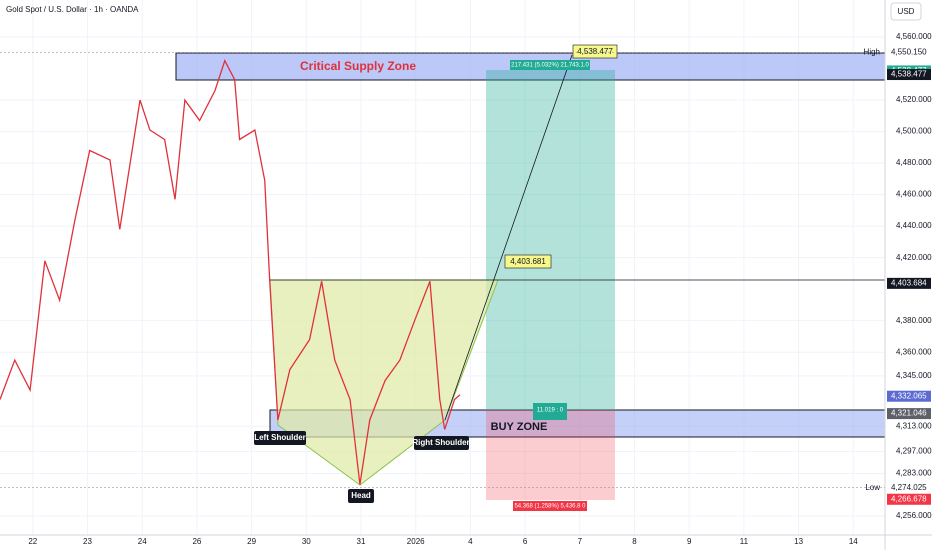 This screenshot has width=932, height=550. I want to click on loss-box, so click(550, 455).